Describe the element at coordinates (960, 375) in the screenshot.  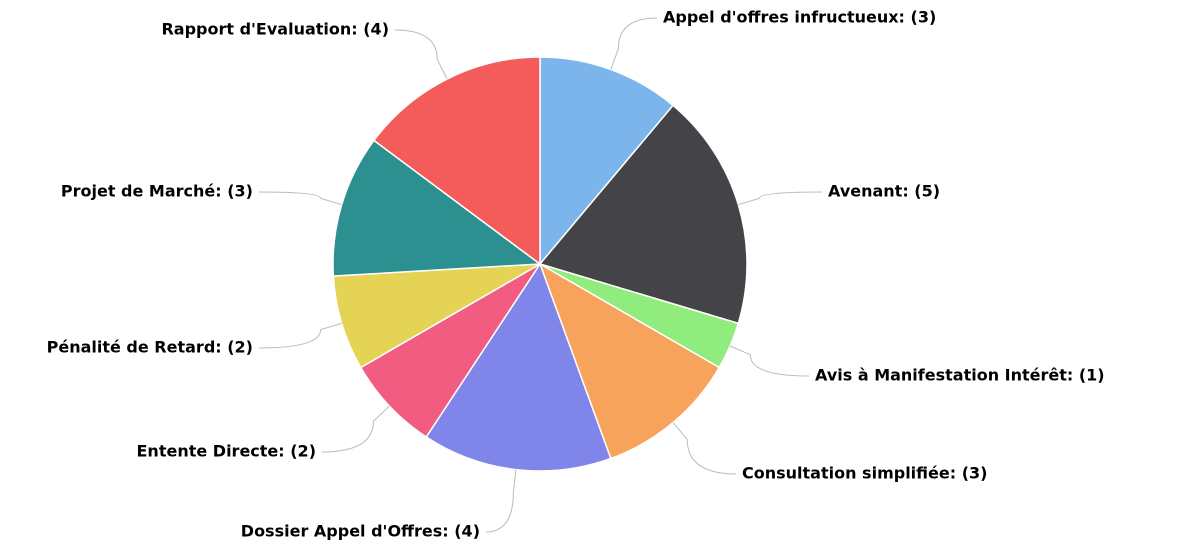
I see `data-label: Avis à Manifestation Intérêt: (1)` at that location.